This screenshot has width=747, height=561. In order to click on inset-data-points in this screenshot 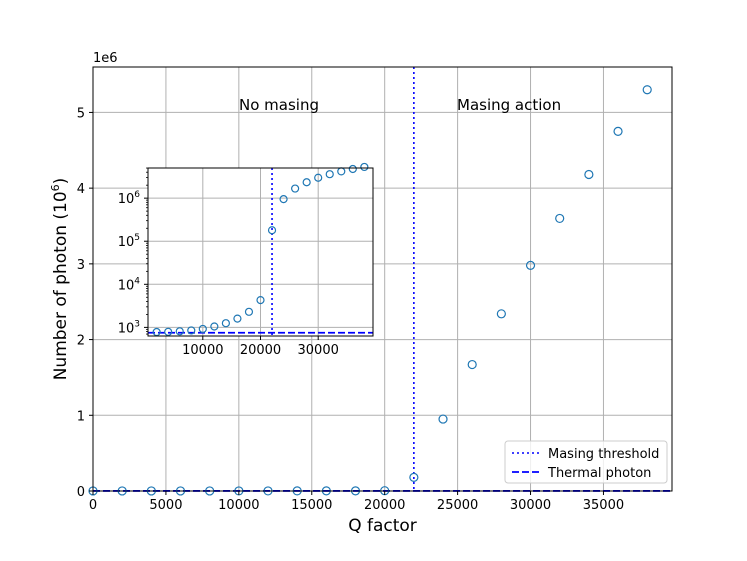, I will do `click(260, 249)`.